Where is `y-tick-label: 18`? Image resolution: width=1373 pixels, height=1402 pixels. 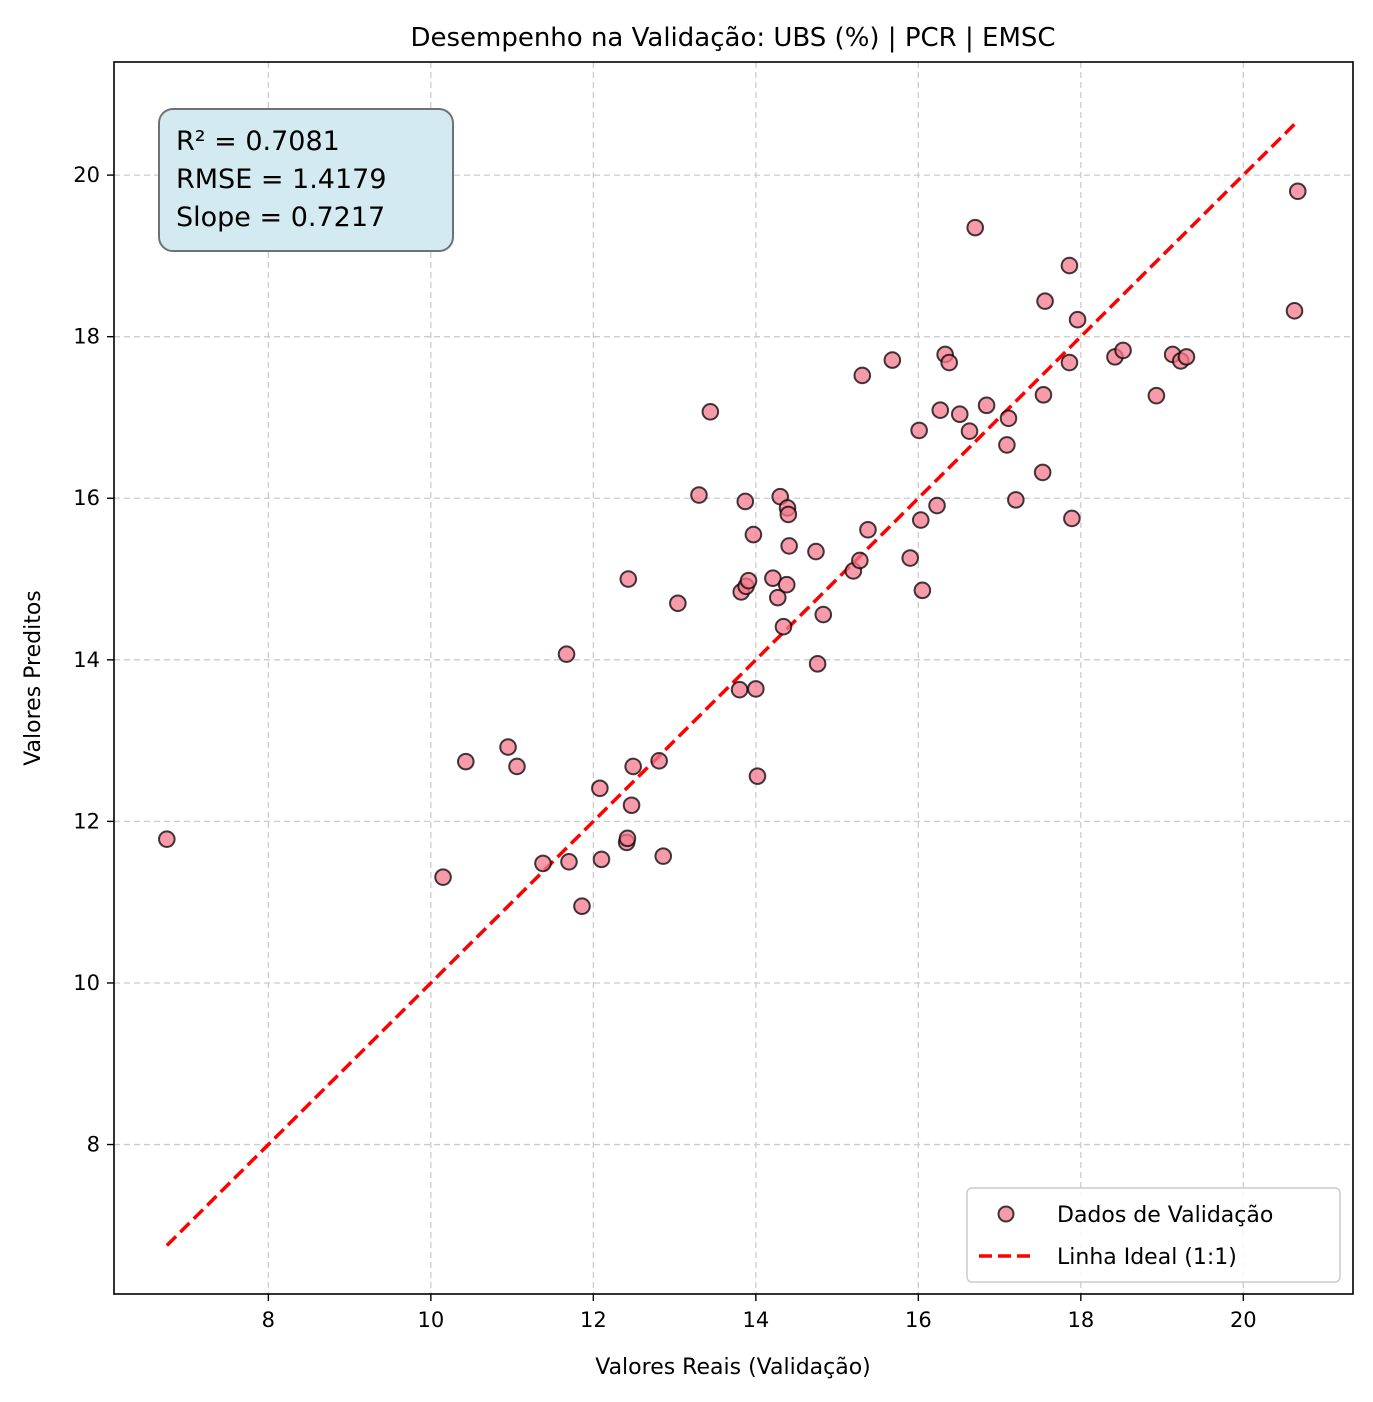 y-tick-label: 18 is located at coordinates (86, 337).